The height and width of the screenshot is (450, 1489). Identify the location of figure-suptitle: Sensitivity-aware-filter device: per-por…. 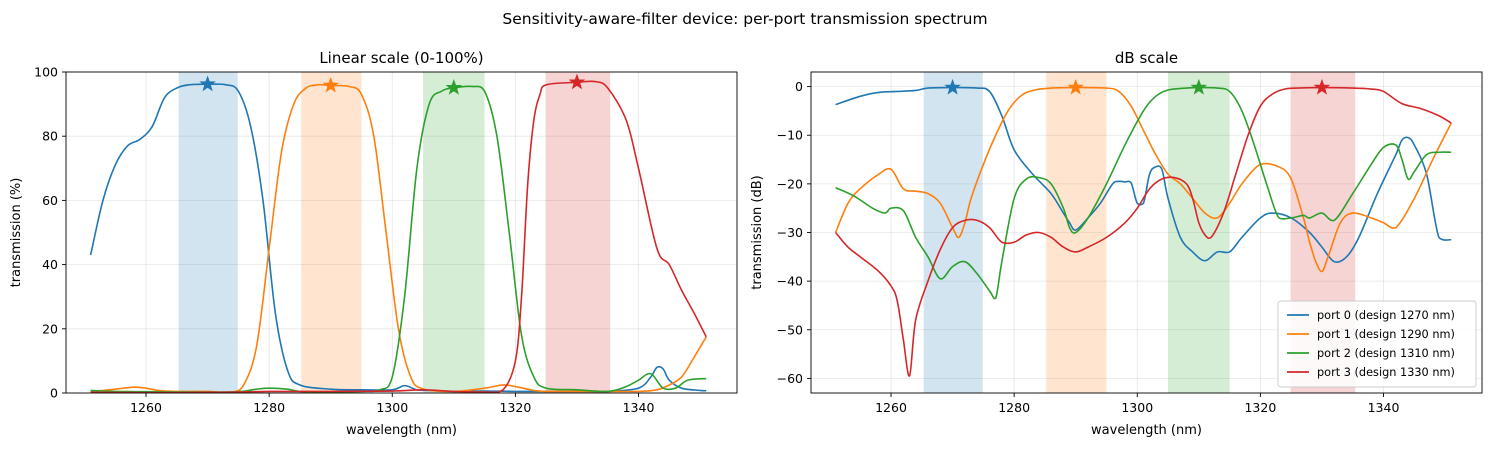
(744, 19).